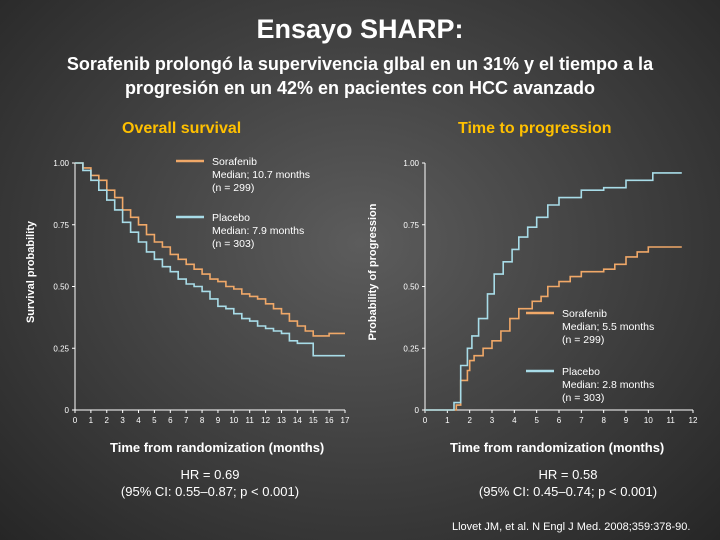 This screenshot has height=540, width=720. I want to click on ttp-chart-title: Time to progression, so click(535, 128).